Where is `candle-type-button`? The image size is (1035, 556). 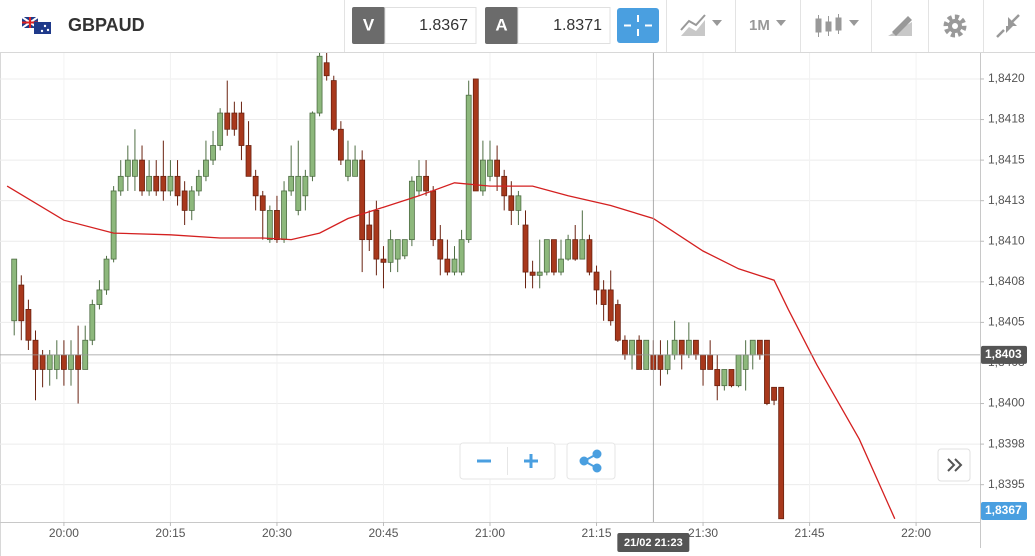 candle-type-button is located at coordinates (837, 25).